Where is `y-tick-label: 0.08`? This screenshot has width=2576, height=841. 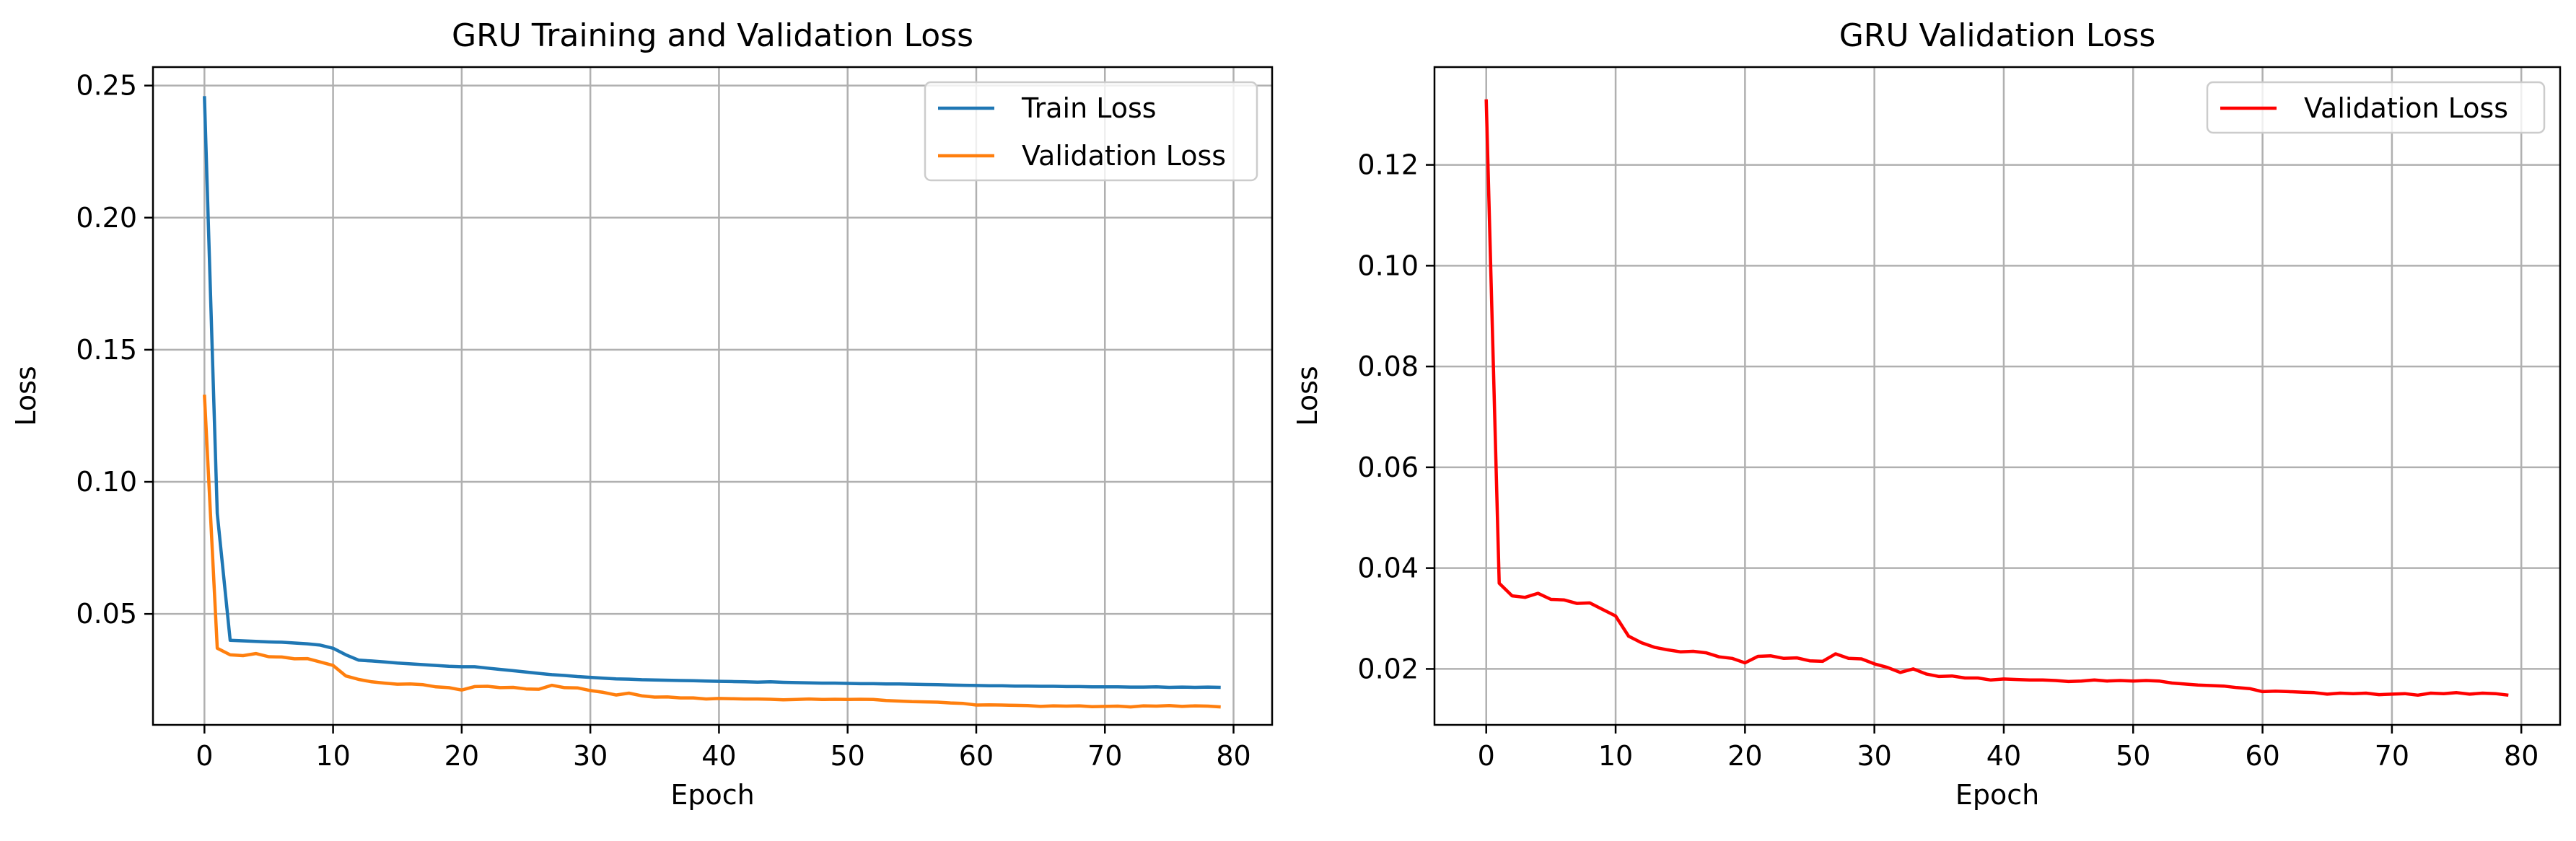
y-tick-label: 0.08 is located at coordinates (1388, 366).